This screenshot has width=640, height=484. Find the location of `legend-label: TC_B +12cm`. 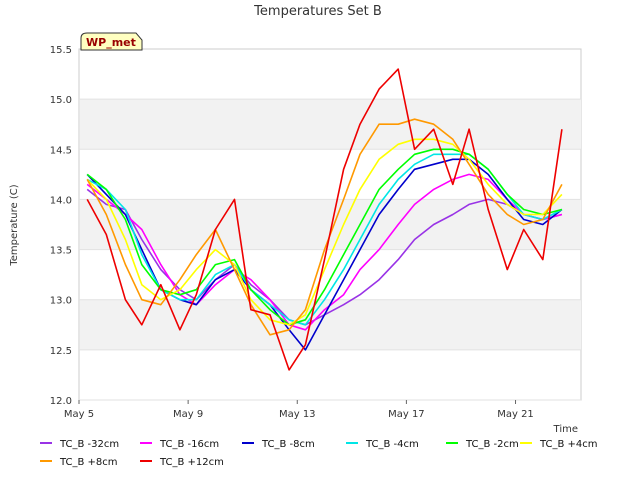

legend-label: TC_B +12cm is located at coordinates (191, 462).